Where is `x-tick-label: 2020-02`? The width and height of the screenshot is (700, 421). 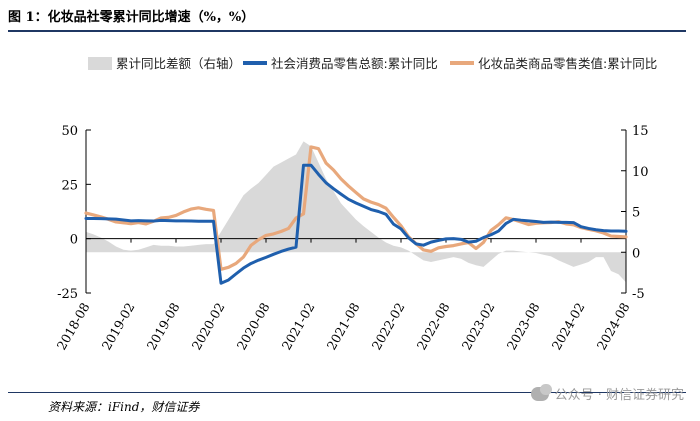
x-tick-label: 2020-02 is located at coordinates (208, 326).